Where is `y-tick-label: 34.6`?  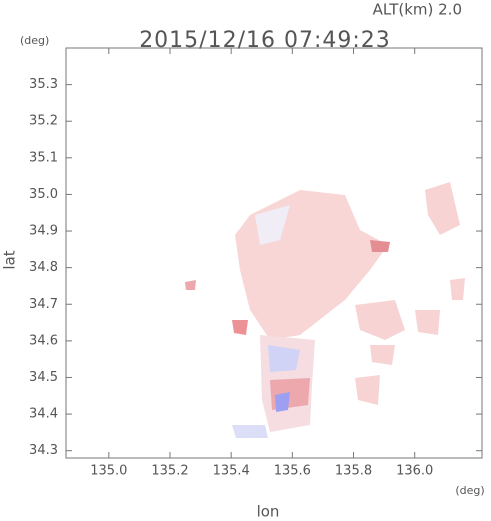 y-tick-label: 34.6 is located at coordinates (43, 340).